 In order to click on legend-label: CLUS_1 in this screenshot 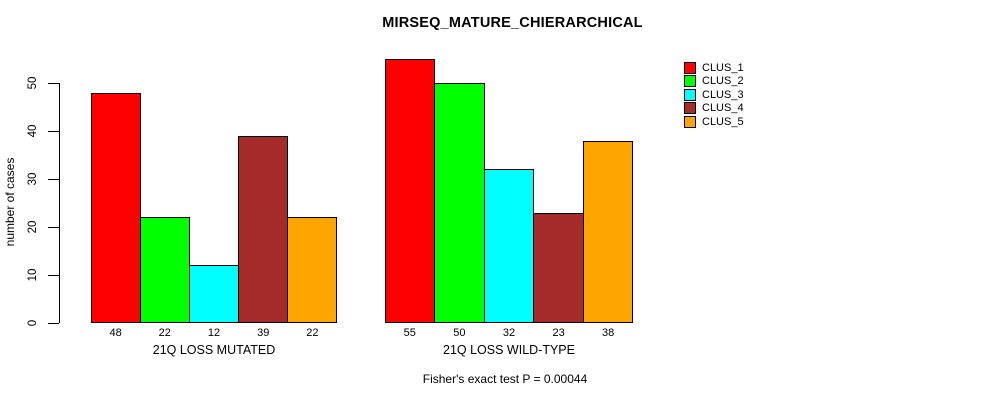, I will do `click(723, 67)`.